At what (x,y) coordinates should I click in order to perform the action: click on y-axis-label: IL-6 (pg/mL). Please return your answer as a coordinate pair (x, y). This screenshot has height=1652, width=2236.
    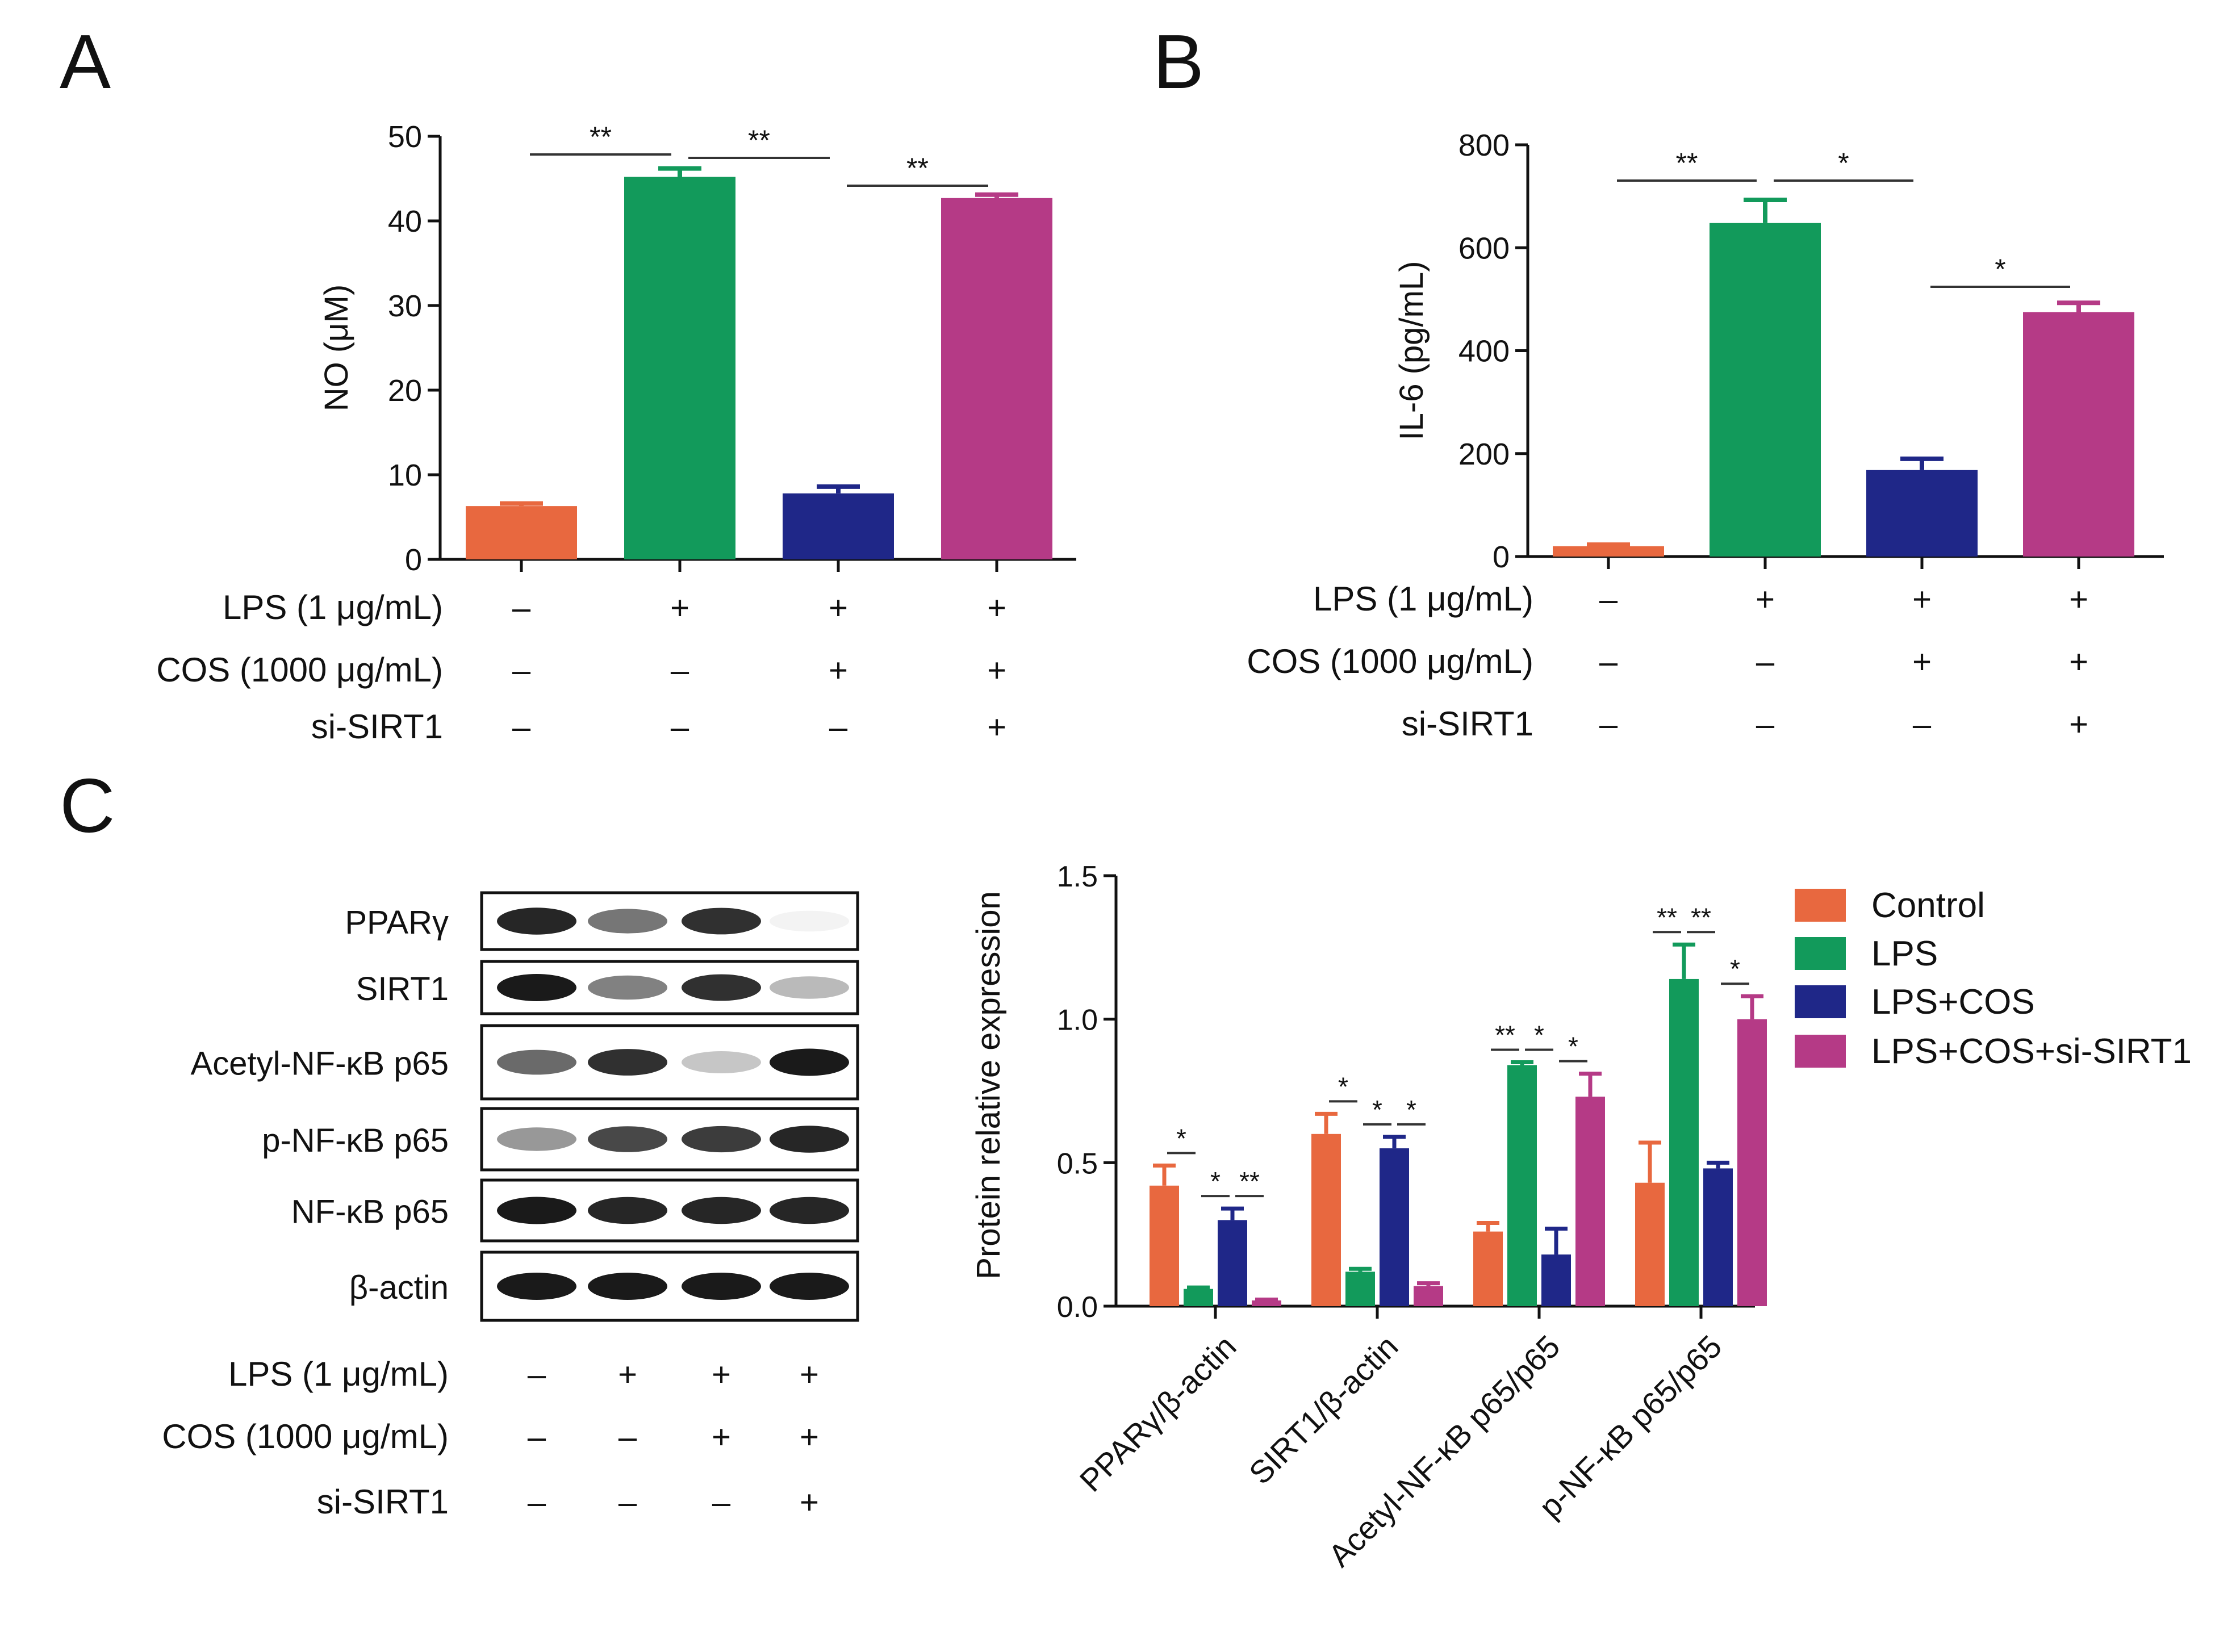
    Looking at the image, I should click on (1411, 351).